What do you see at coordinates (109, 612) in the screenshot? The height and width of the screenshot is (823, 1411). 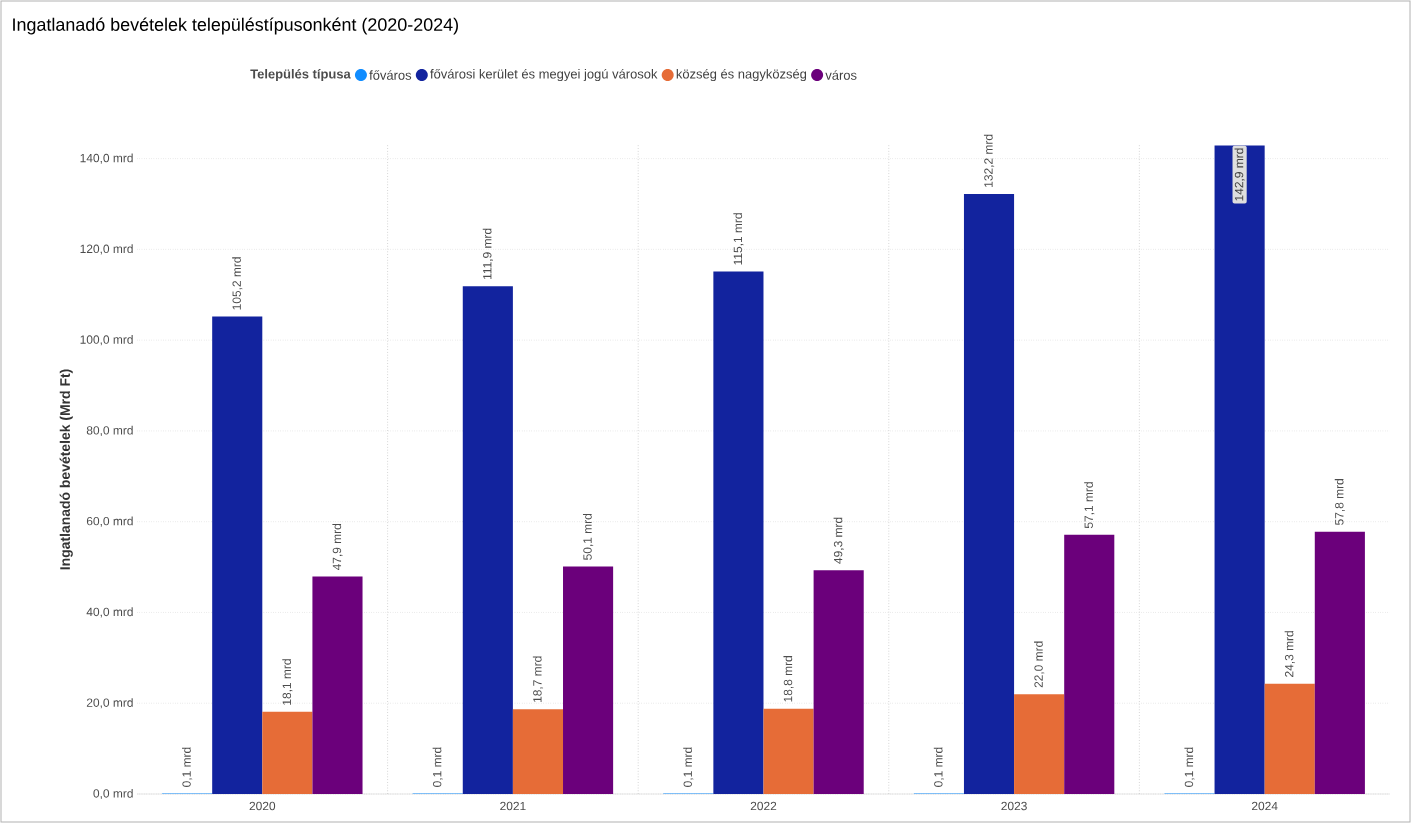 I see `y-tick-label: 40,0 mrd` at bounding box center [109, 612].